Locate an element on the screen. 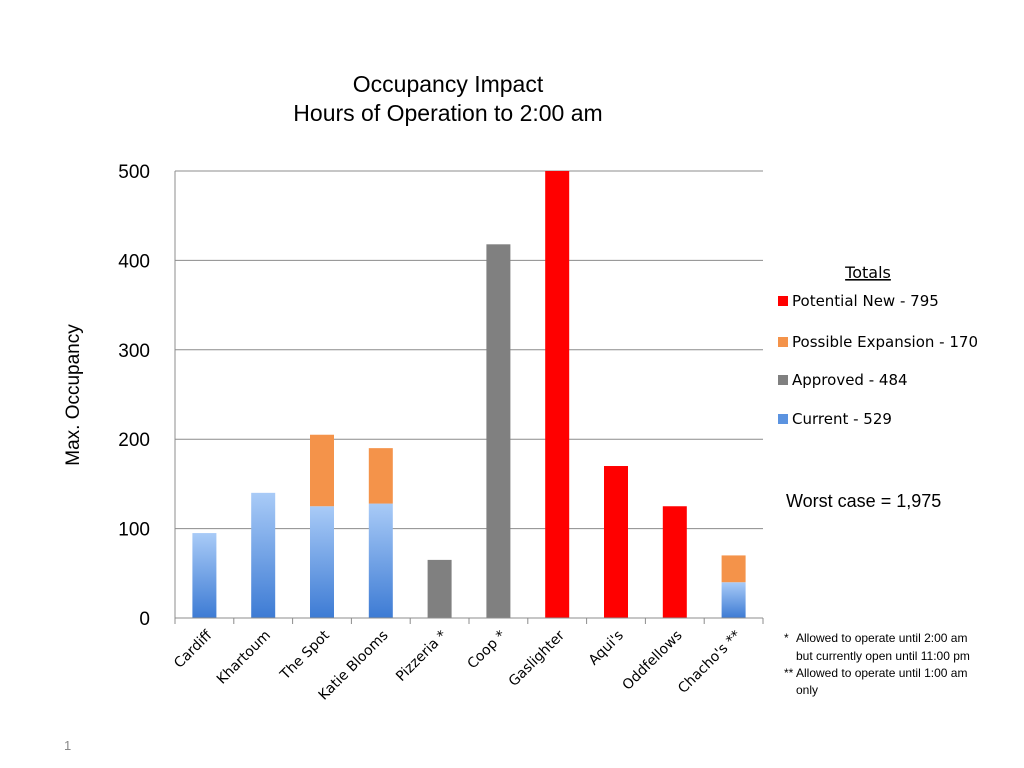  footnote-line: only is located at coordinates (807, 690).